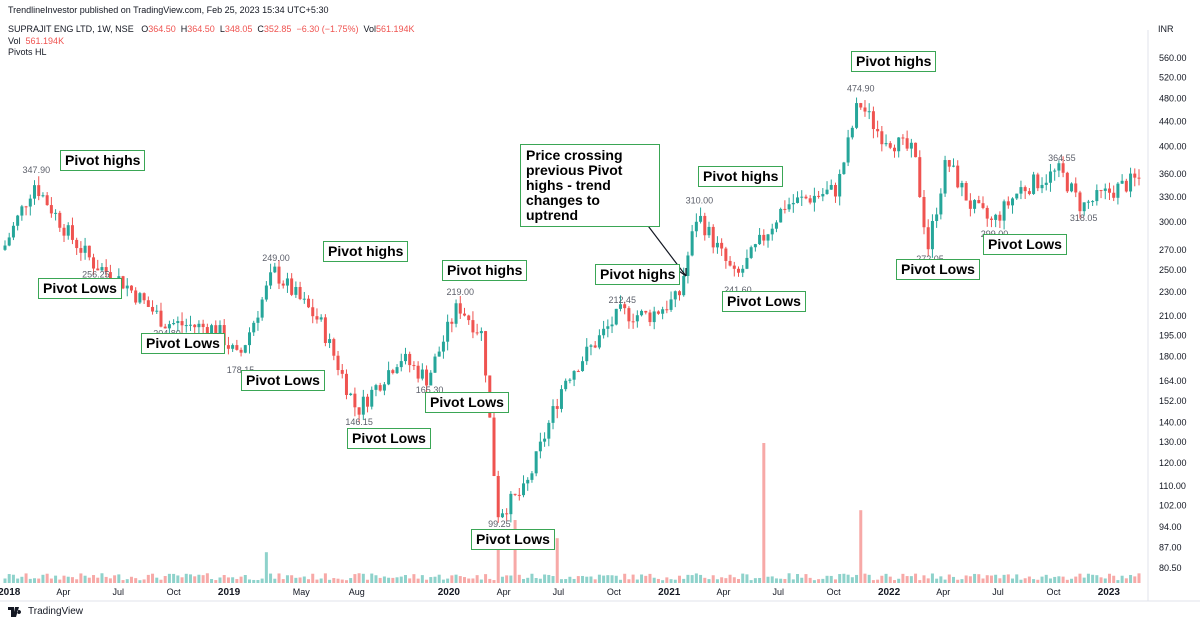  What do you see at coordinates (71, 29) in the screenshot?
I see `symbol-label: SUPRAJIT ENG LTD, 1W, NSE` at bounding box center [71, 29].